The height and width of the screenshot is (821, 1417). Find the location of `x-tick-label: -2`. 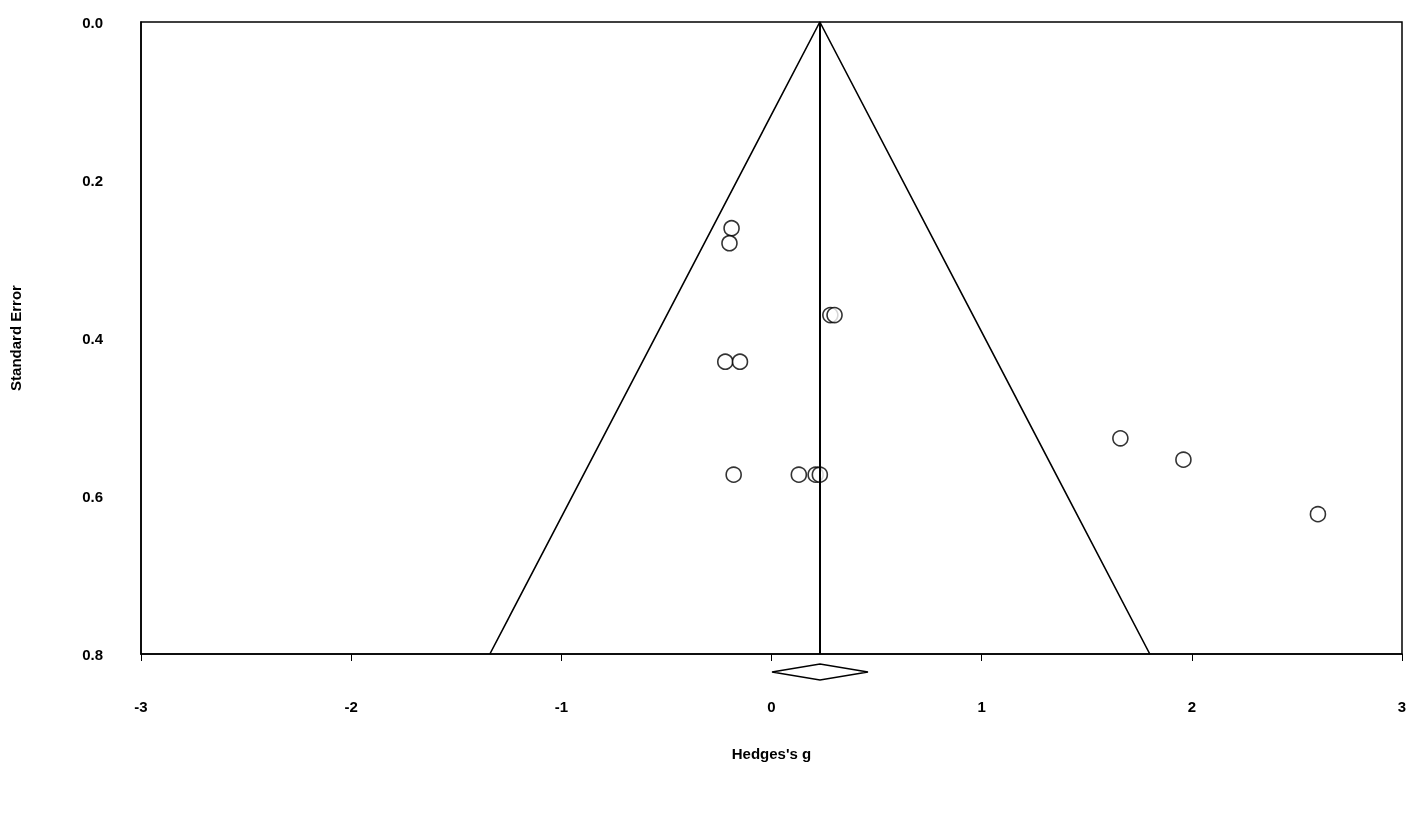

x-tick-label: -2 is located at coordinates (351, 706).